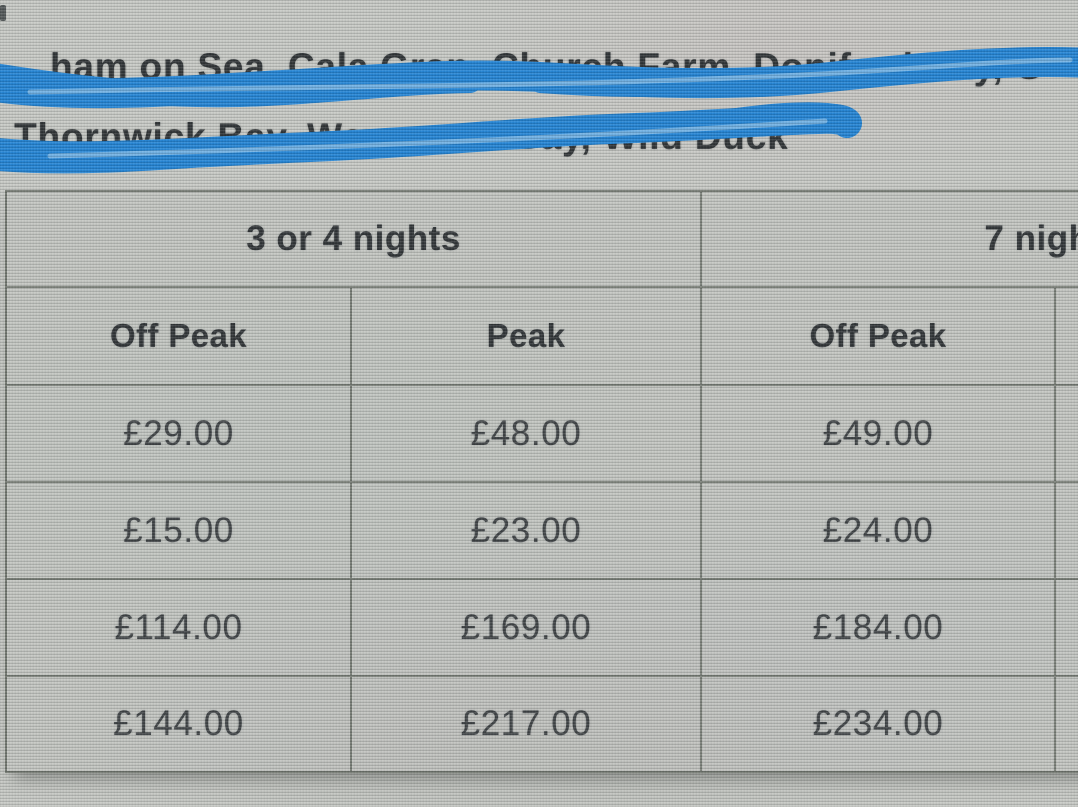 Image resolution: width=1078 pixels, height=807 pixels. I want to click on price-value: £15.00, so click(178, 530).